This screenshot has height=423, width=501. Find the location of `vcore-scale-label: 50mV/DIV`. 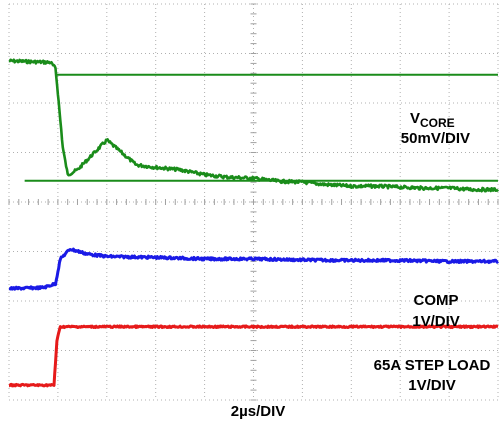

vcore-scale-label: 50mV/DIV is located at coordinates (435, 138).